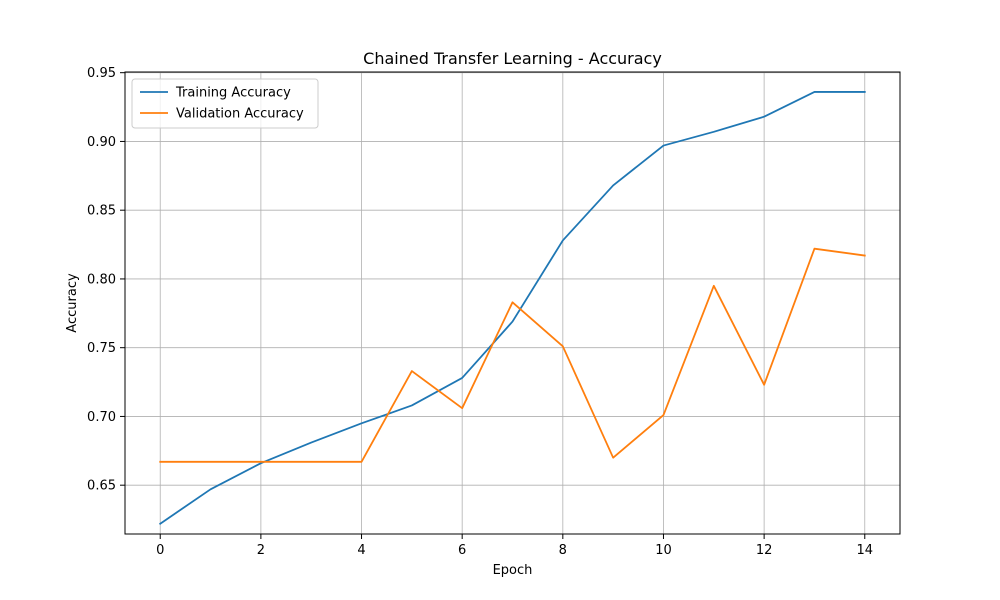 The width and height of the screenshot is (1000, 600). What do you see at coordinates (361, 550) in the screenshot?
I see `x-tick-label: 4` at bounding box center [361, 550].